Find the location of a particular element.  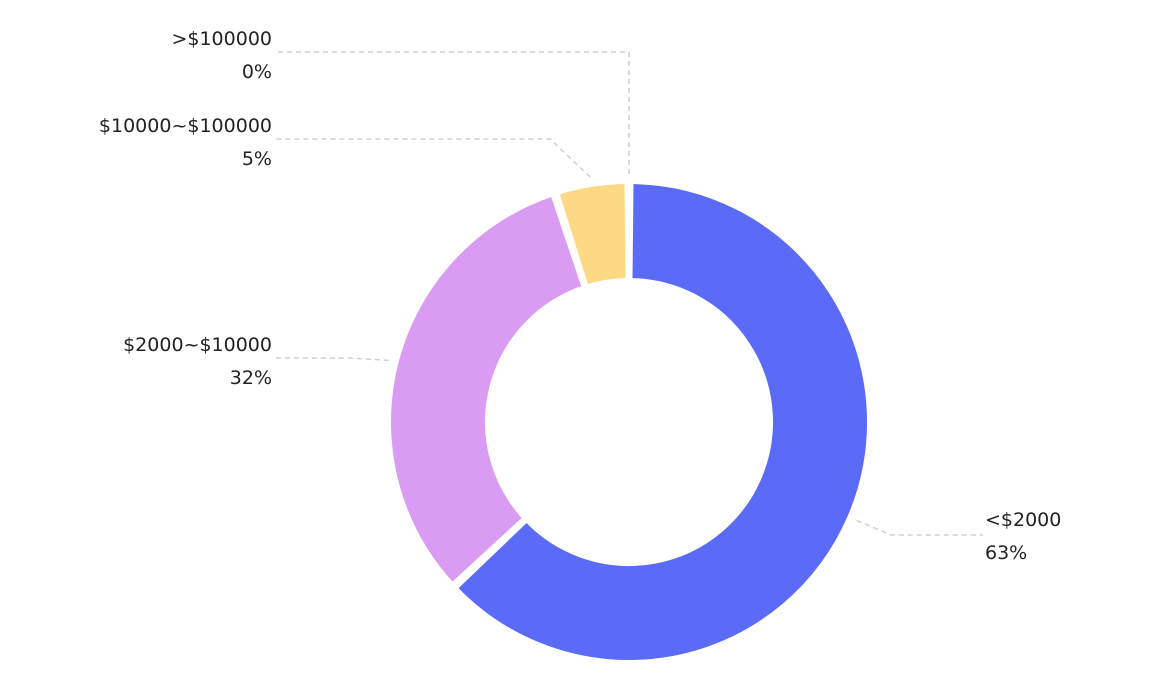

slice-label-value-2: 5% is located at coordinates (257, 159).